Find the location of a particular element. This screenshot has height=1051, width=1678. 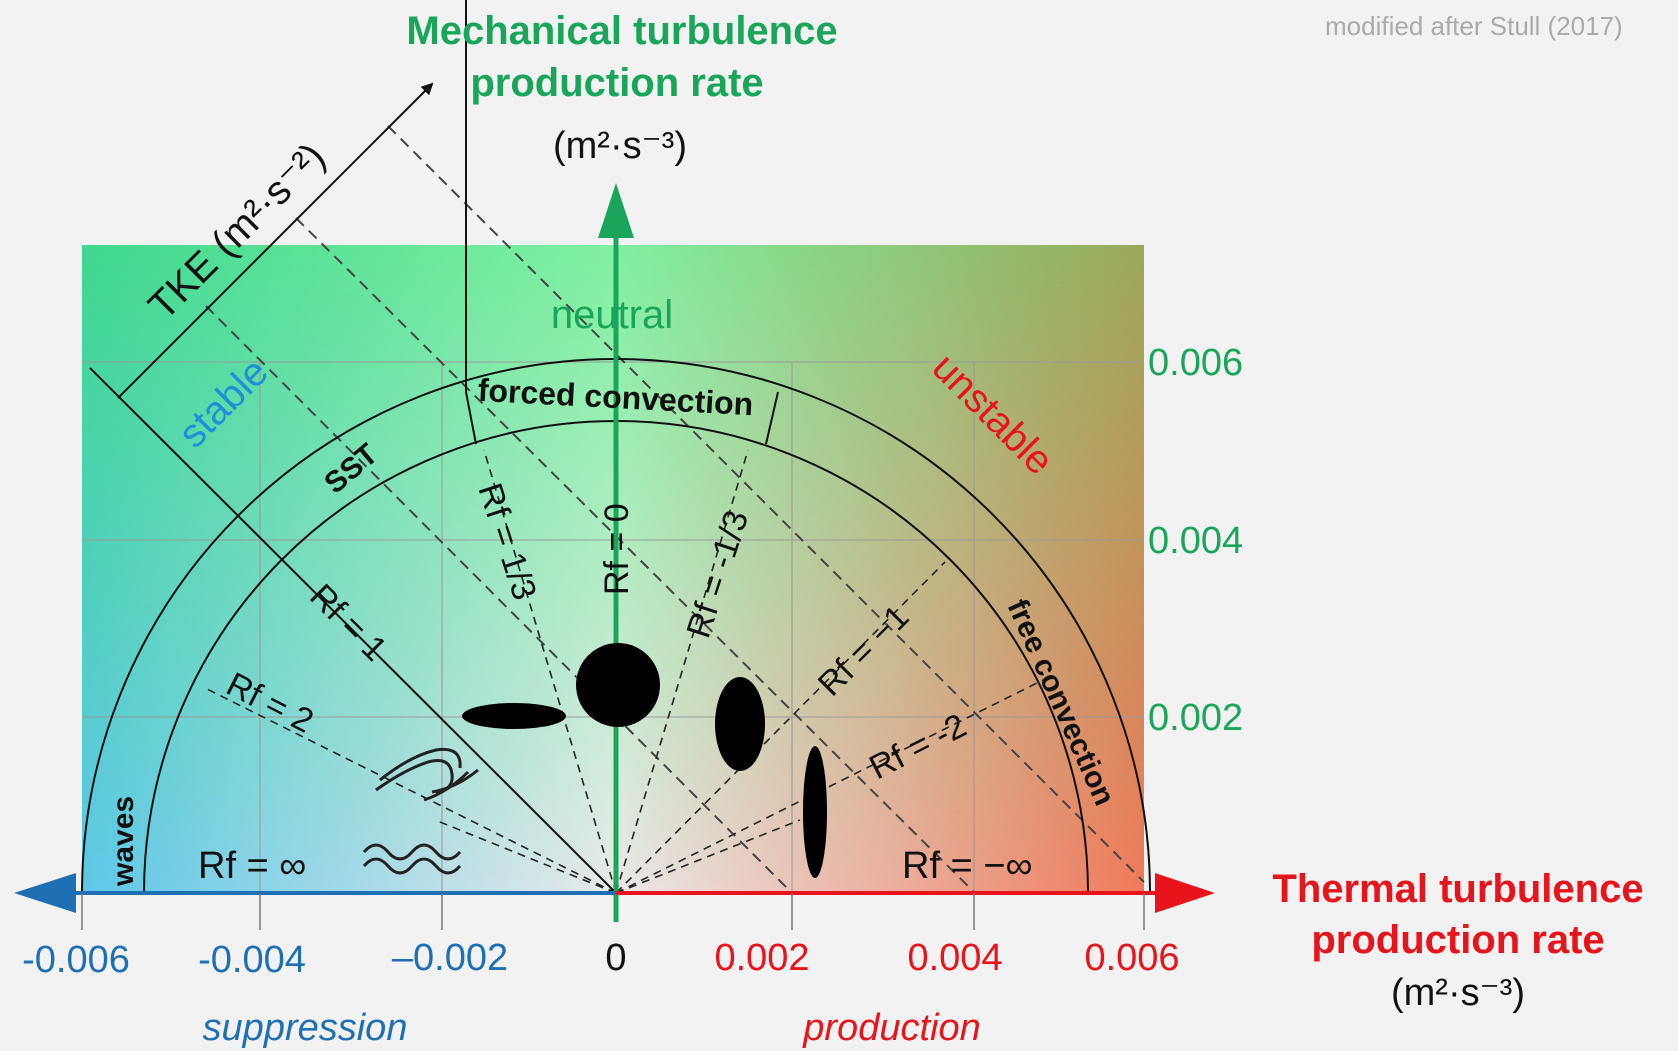

x-tick-0002: 0.002 is located at coordinates (761, 958).